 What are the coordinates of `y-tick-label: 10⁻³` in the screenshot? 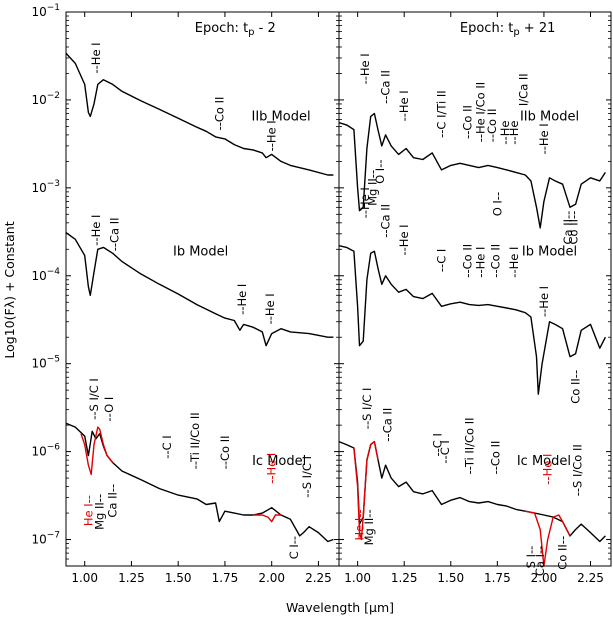 It's located at (45, 187).